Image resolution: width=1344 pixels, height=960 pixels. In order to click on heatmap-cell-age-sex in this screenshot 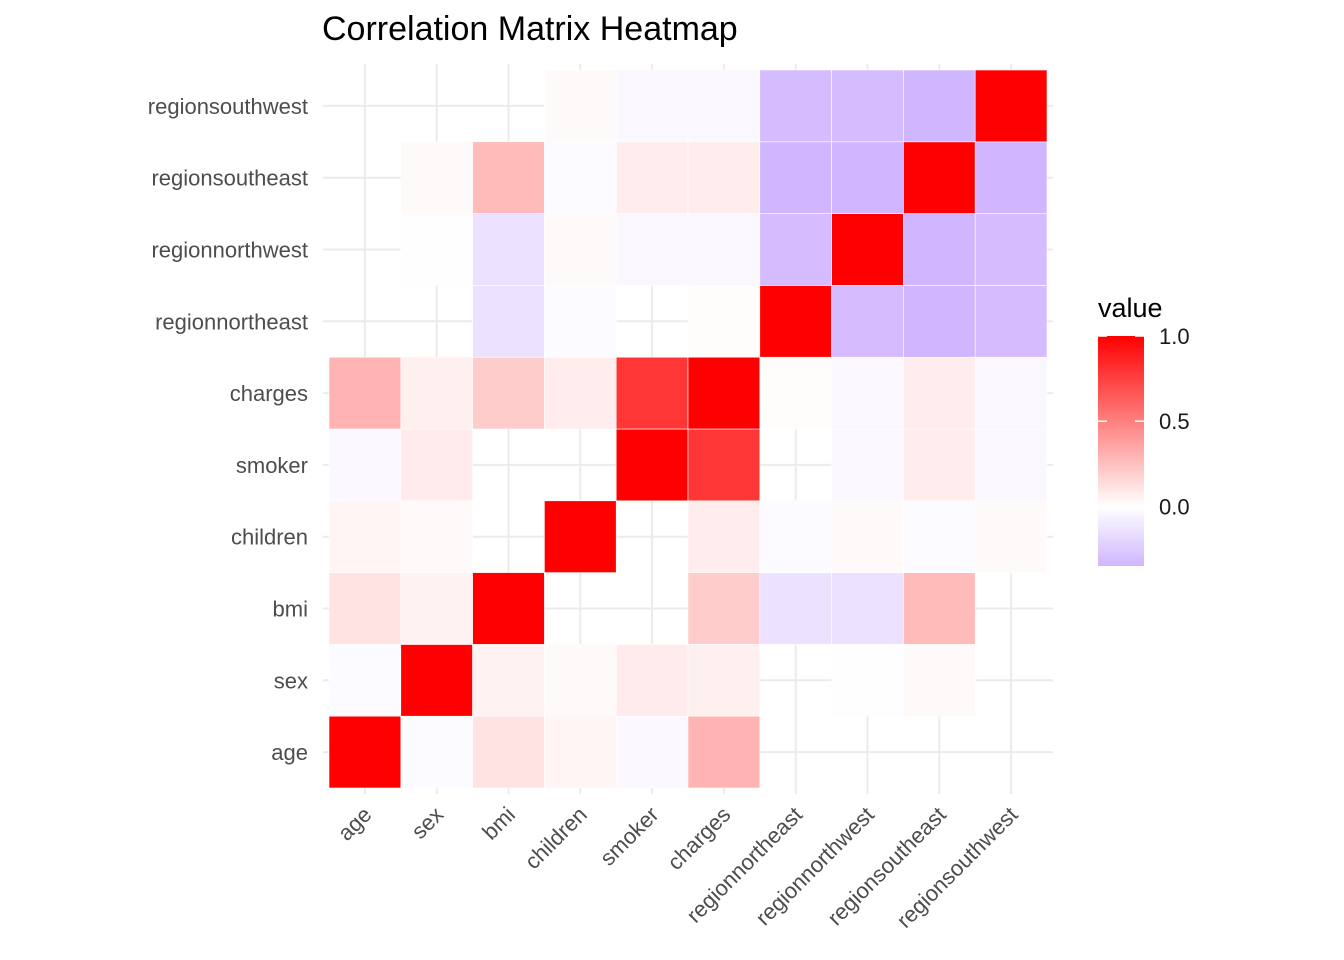, I will do `click(436, 752)`.